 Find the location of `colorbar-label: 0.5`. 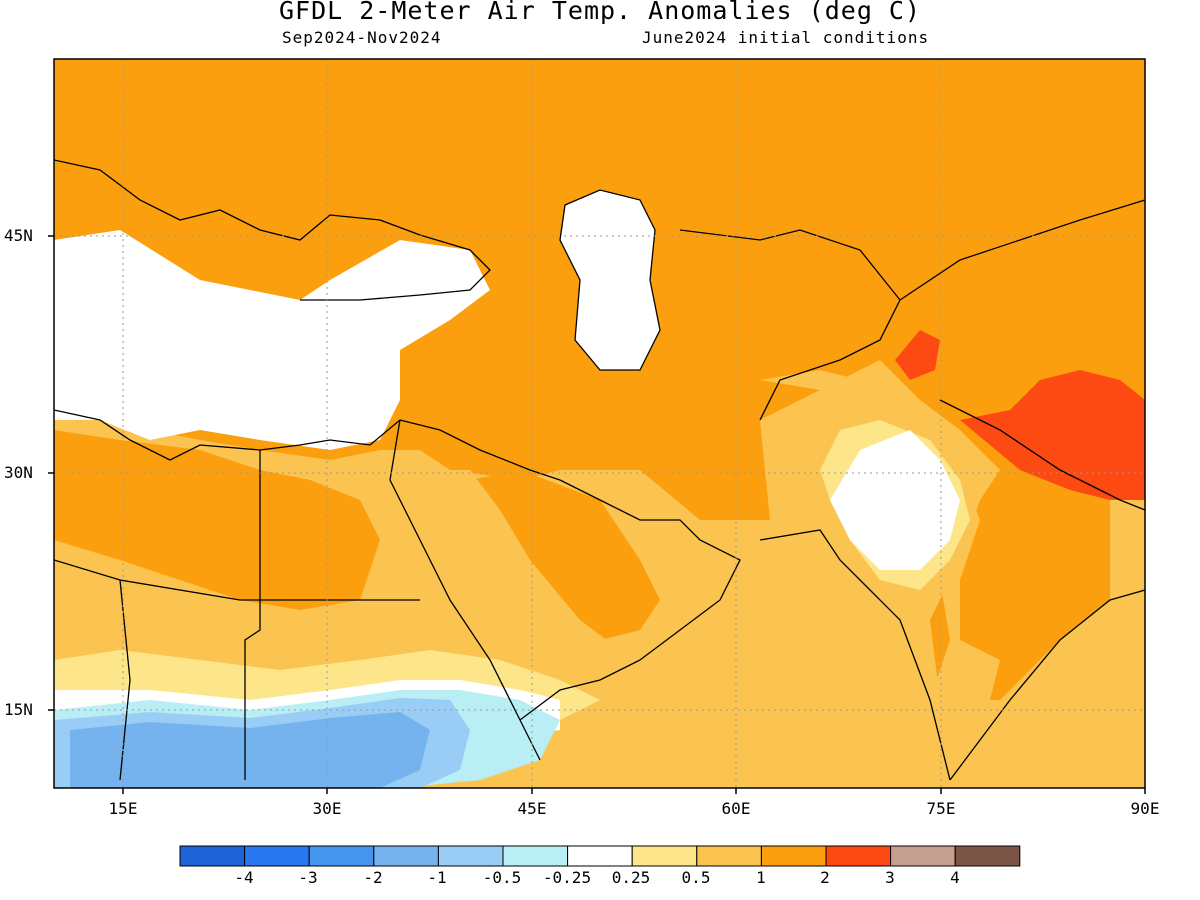

colorbar-label: 0.5 is located at coordinates (696, 877).